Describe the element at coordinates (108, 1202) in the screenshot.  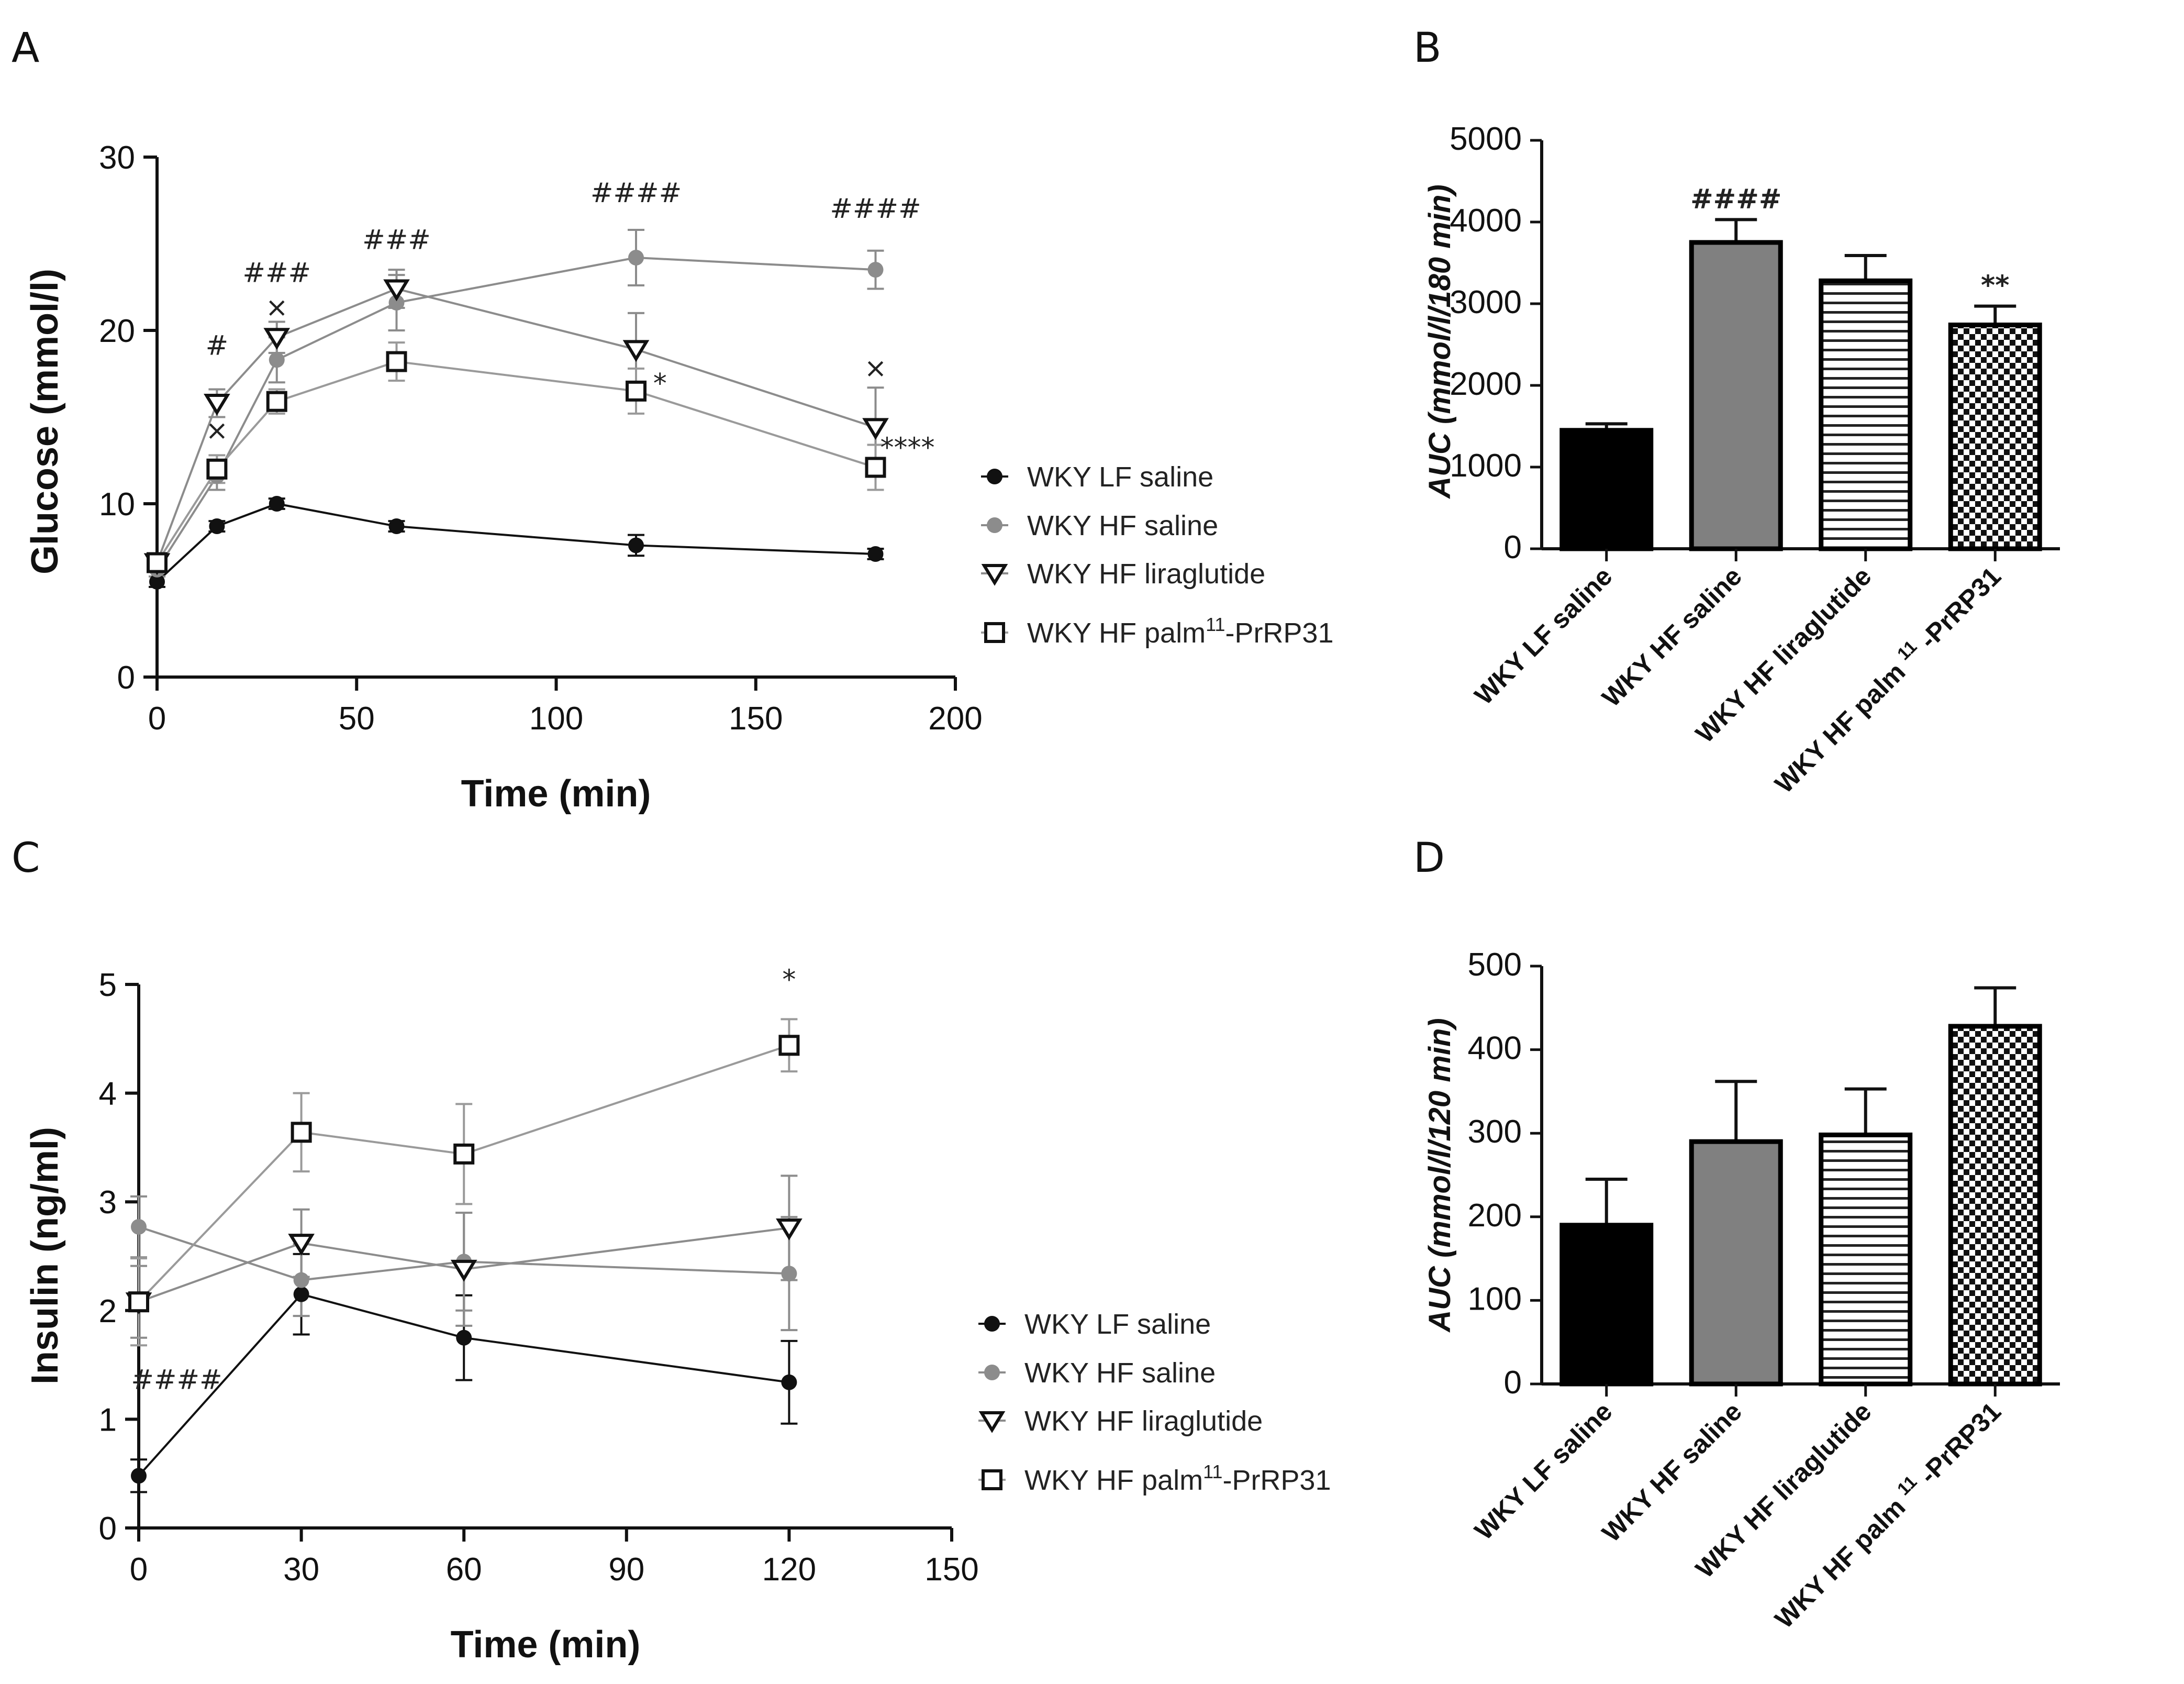
I see `y-tick-label: 3` at that location.